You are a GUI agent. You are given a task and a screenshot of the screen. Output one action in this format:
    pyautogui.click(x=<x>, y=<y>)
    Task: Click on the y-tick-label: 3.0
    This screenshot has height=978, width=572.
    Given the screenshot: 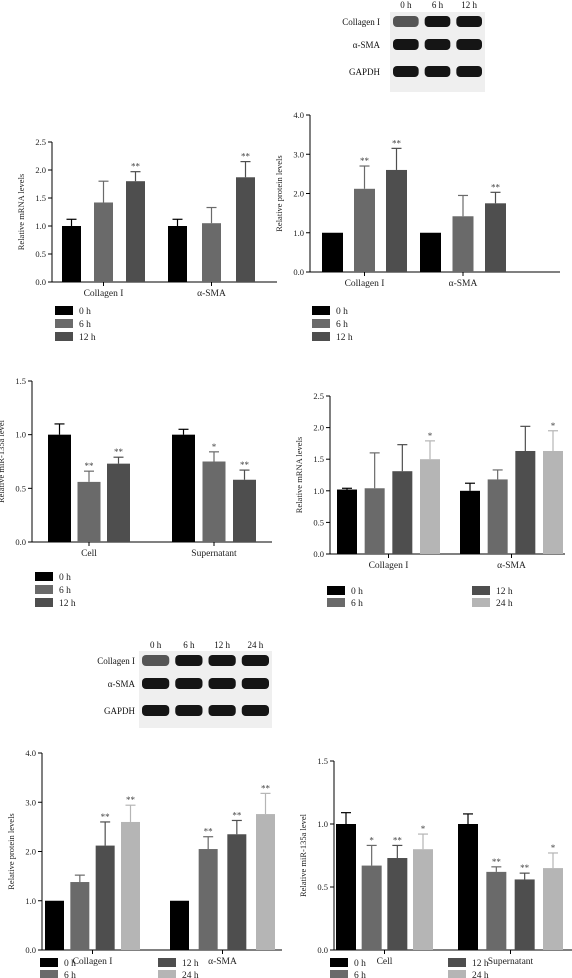 What is the action you would take?
    pyautogui.click(x=298, y=154)
    